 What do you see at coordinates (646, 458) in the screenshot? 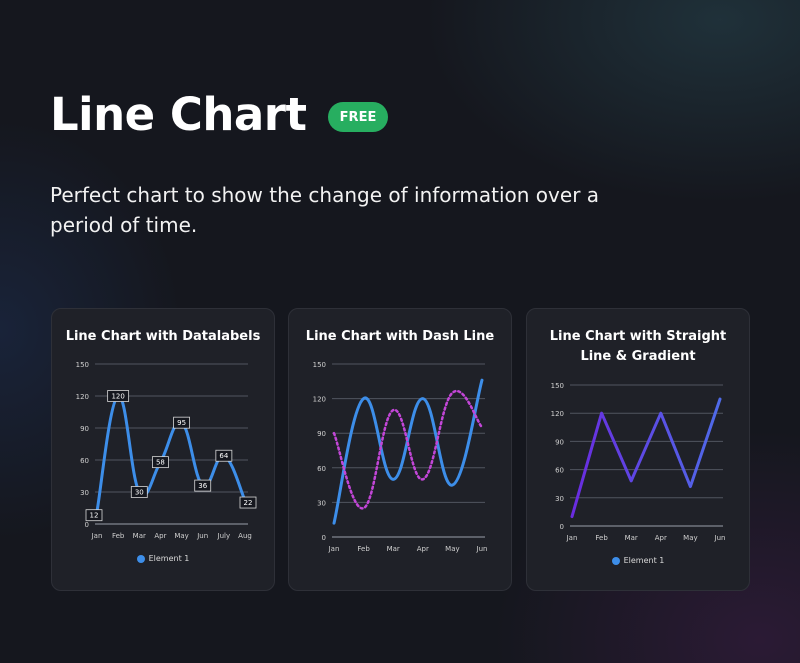
I see `series-line` at bounding box center [646, 458].